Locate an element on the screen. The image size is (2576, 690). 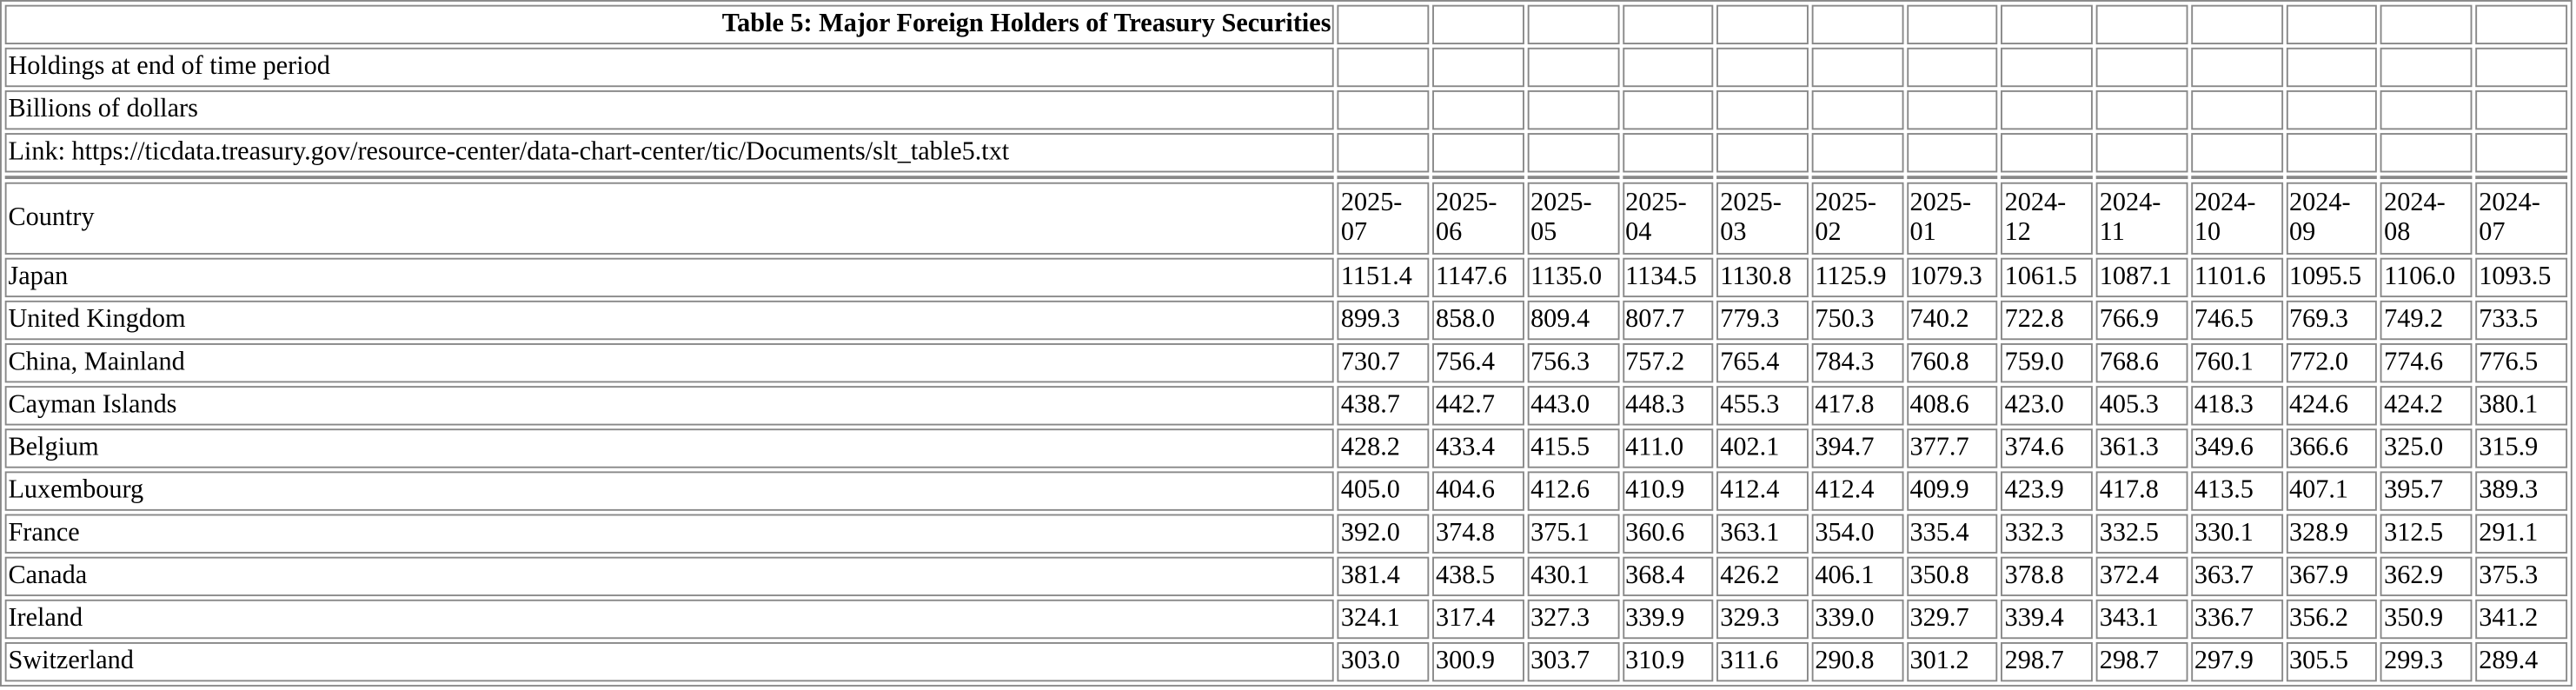
column-header: Country is located at coordinates (669, 219).